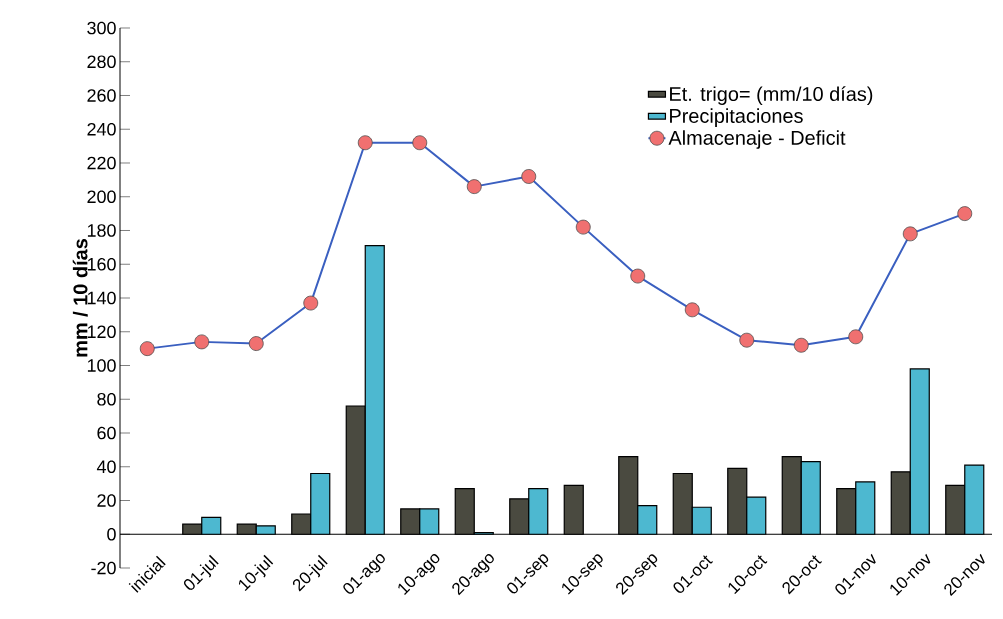  I want to click on y-tick-label: 120, so click(101, 332).